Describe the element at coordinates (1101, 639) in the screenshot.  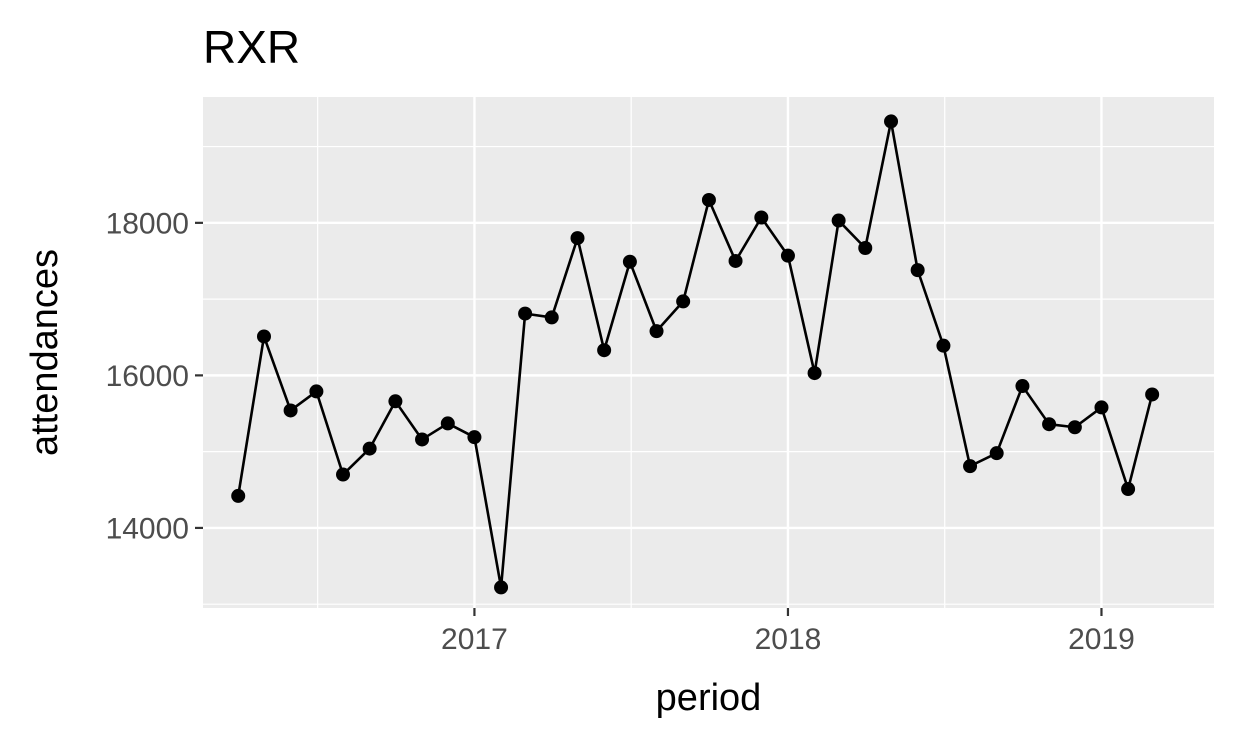
I see `x-tick-label: 2019` at that location.